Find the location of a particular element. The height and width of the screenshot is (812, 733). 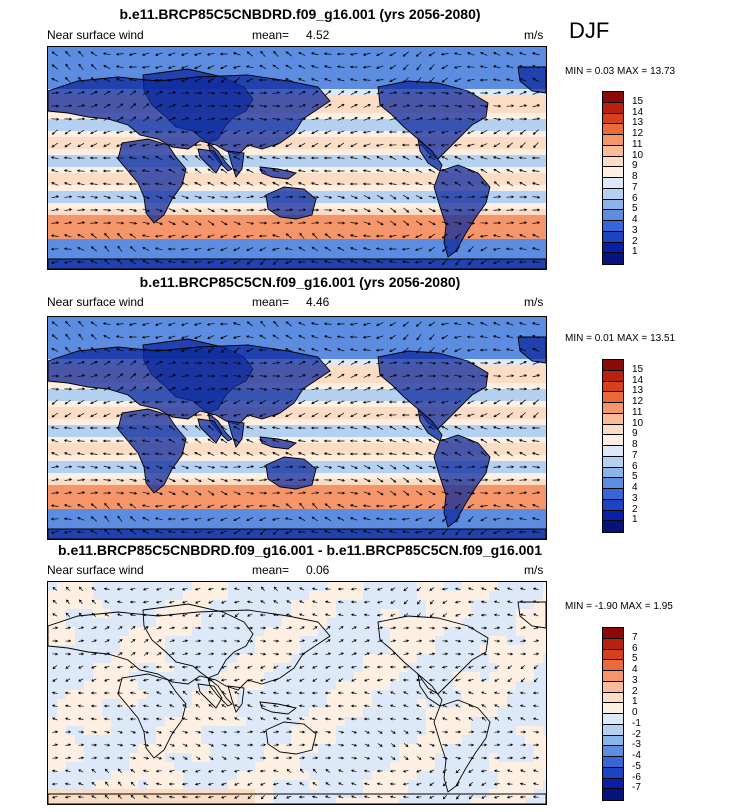

panel-1-colorbar is located at coordinates (613, 178).